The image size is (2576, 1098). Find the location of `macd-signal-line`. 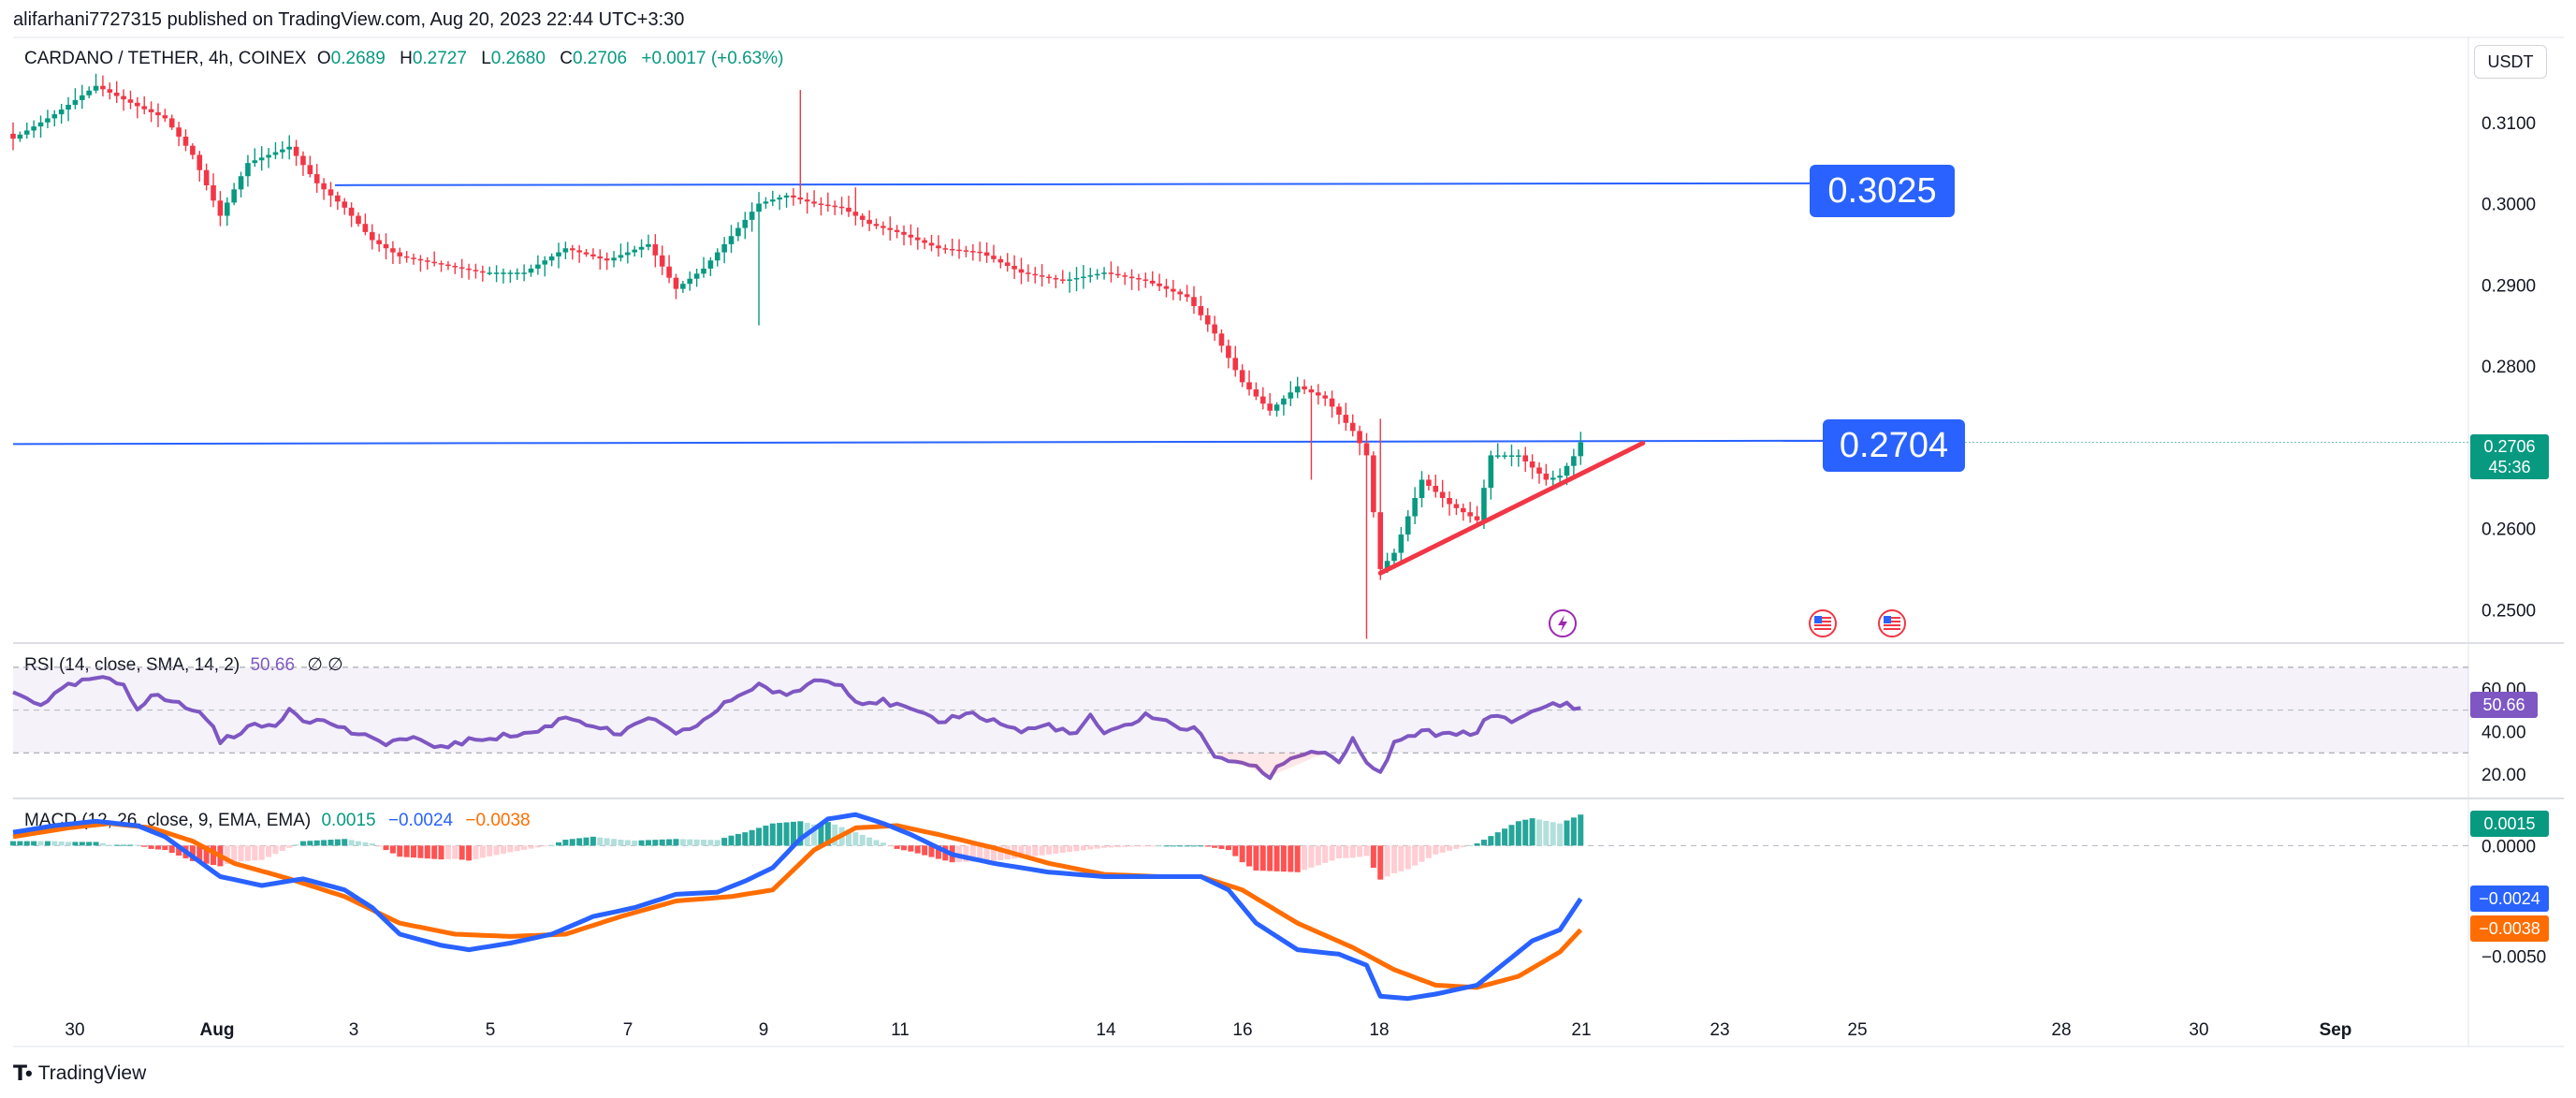

macd-signal-line is located at coordinates (797, 905).